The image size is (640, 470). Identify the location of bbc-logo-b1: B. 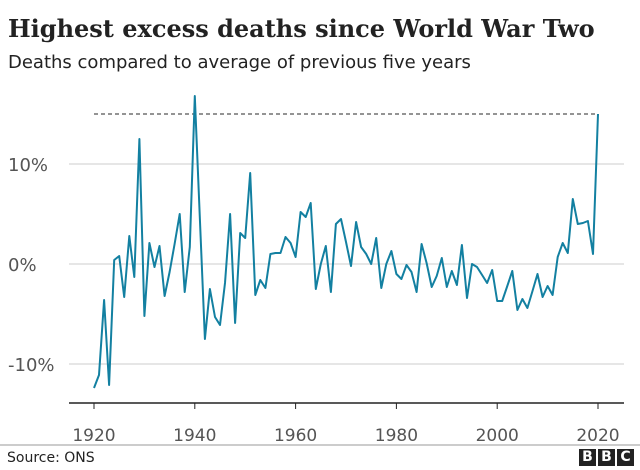
(587, 457).